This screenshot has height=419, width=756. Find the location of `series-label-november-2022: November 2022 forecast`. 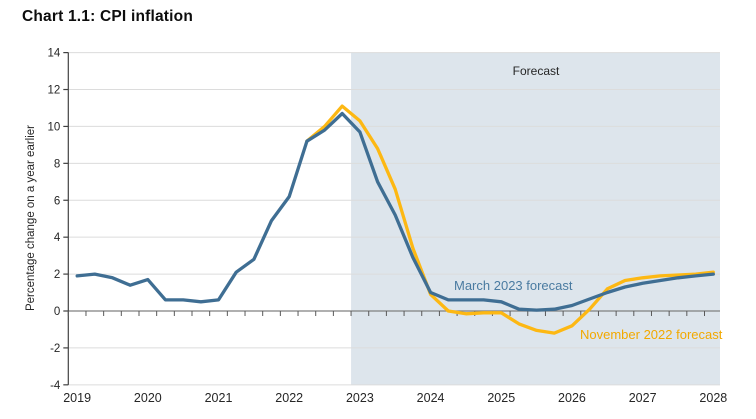

series-label-november-2022: November 2022 forecast is located at coordinates (651, 334).